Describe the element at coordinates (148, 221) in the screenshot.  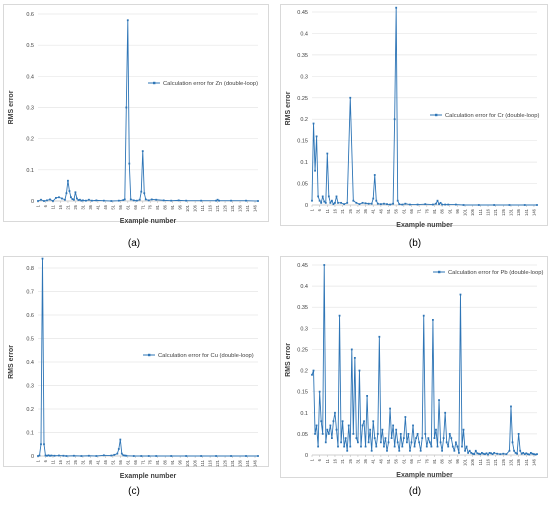
I see `x-axis-title: Example number` at that location.